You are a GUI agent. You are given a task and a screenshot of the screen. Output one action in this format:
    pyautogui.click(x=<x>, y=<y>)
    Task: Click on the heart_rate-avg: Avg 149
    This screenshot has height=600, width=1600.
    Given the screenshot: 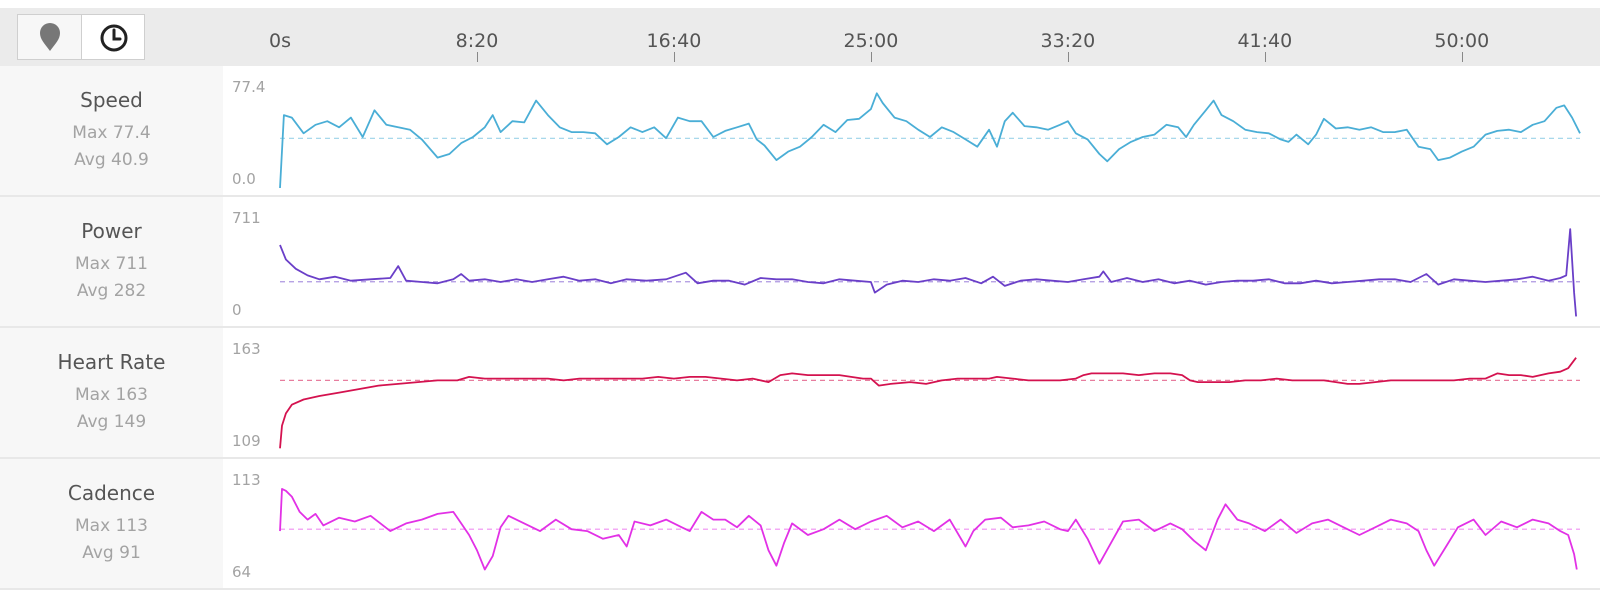 What is the action you would take?
    pyautogui.click(x=111, y=422)
    